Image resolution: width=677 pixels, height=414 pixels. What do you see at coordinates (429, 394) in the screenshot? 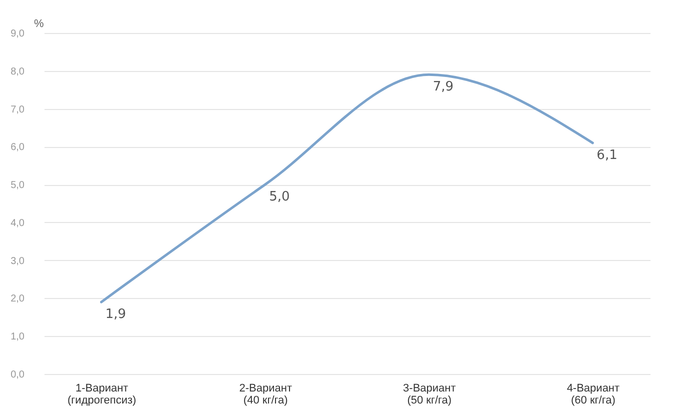
I see `x-tick-label: 3-Вариант (50 кг/га)` at bounding box center [429, 394].